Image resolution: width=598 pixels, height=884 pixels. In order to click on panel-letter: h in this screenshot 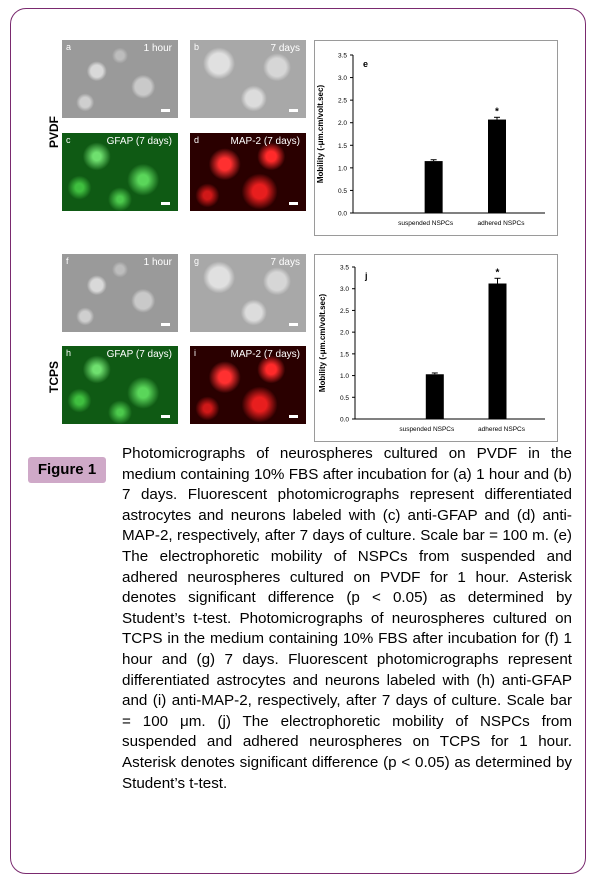, I will do `click(69, 353)`.